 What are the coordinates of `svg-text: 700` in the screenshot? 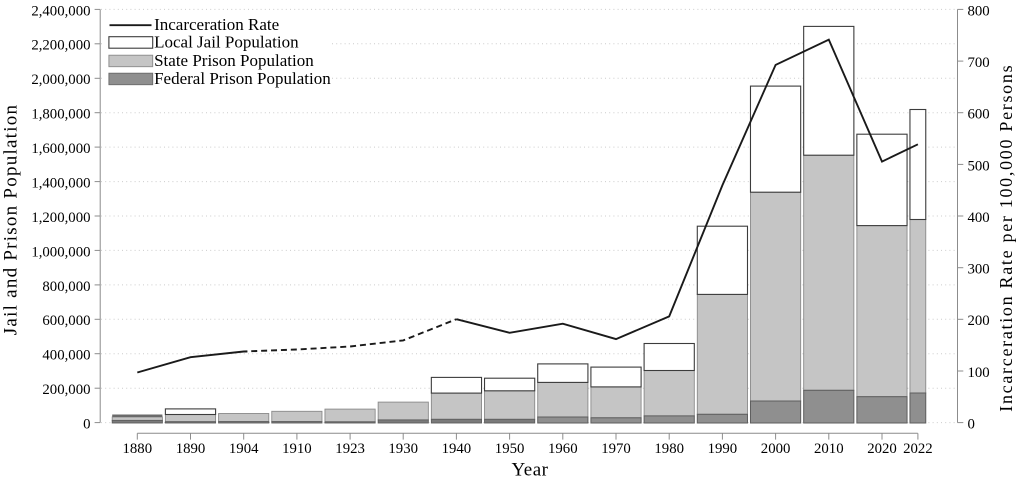 It's located at (979, 63).